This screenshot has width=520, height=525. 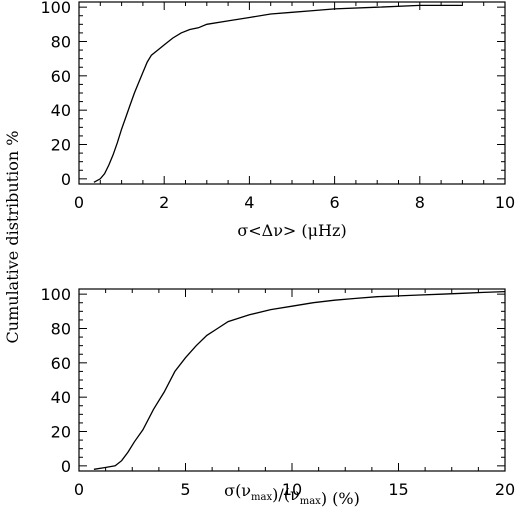 I want to click on x-axis-label: σ<Δν> (μHz), so click(x=291, y=230).